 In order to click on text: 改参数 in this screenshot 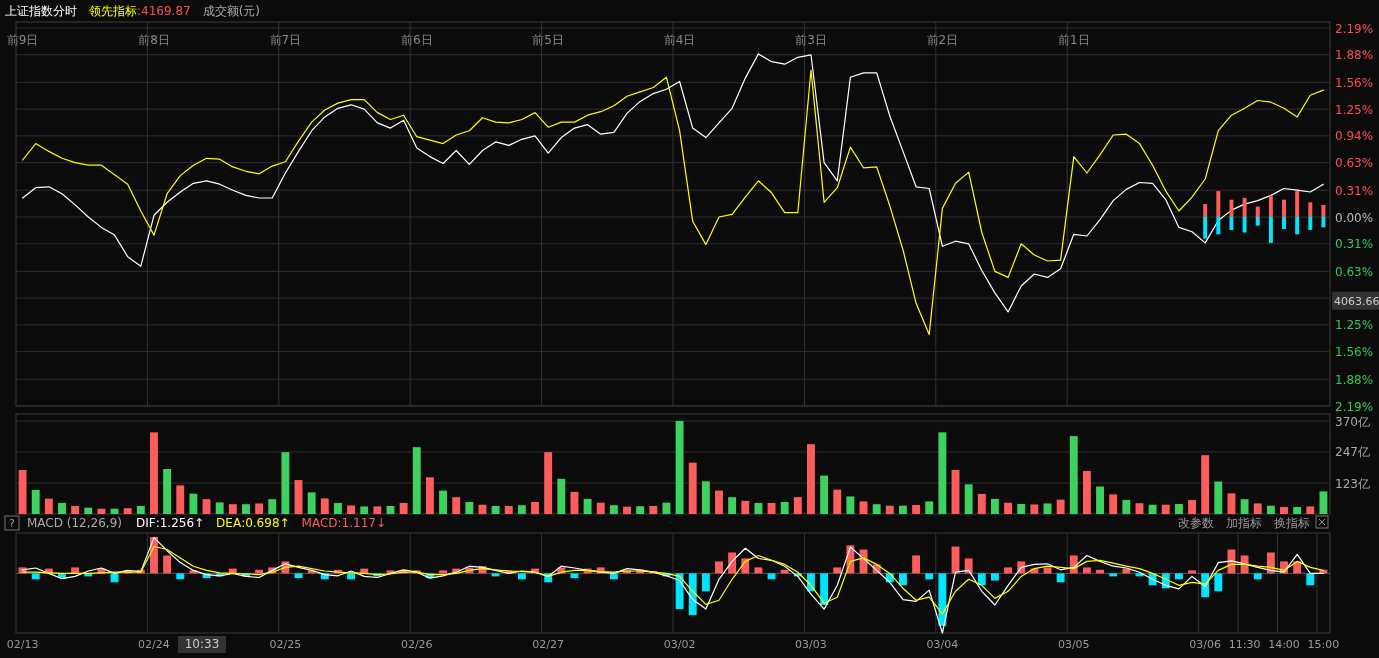, I will do `click(1196, 523)`.